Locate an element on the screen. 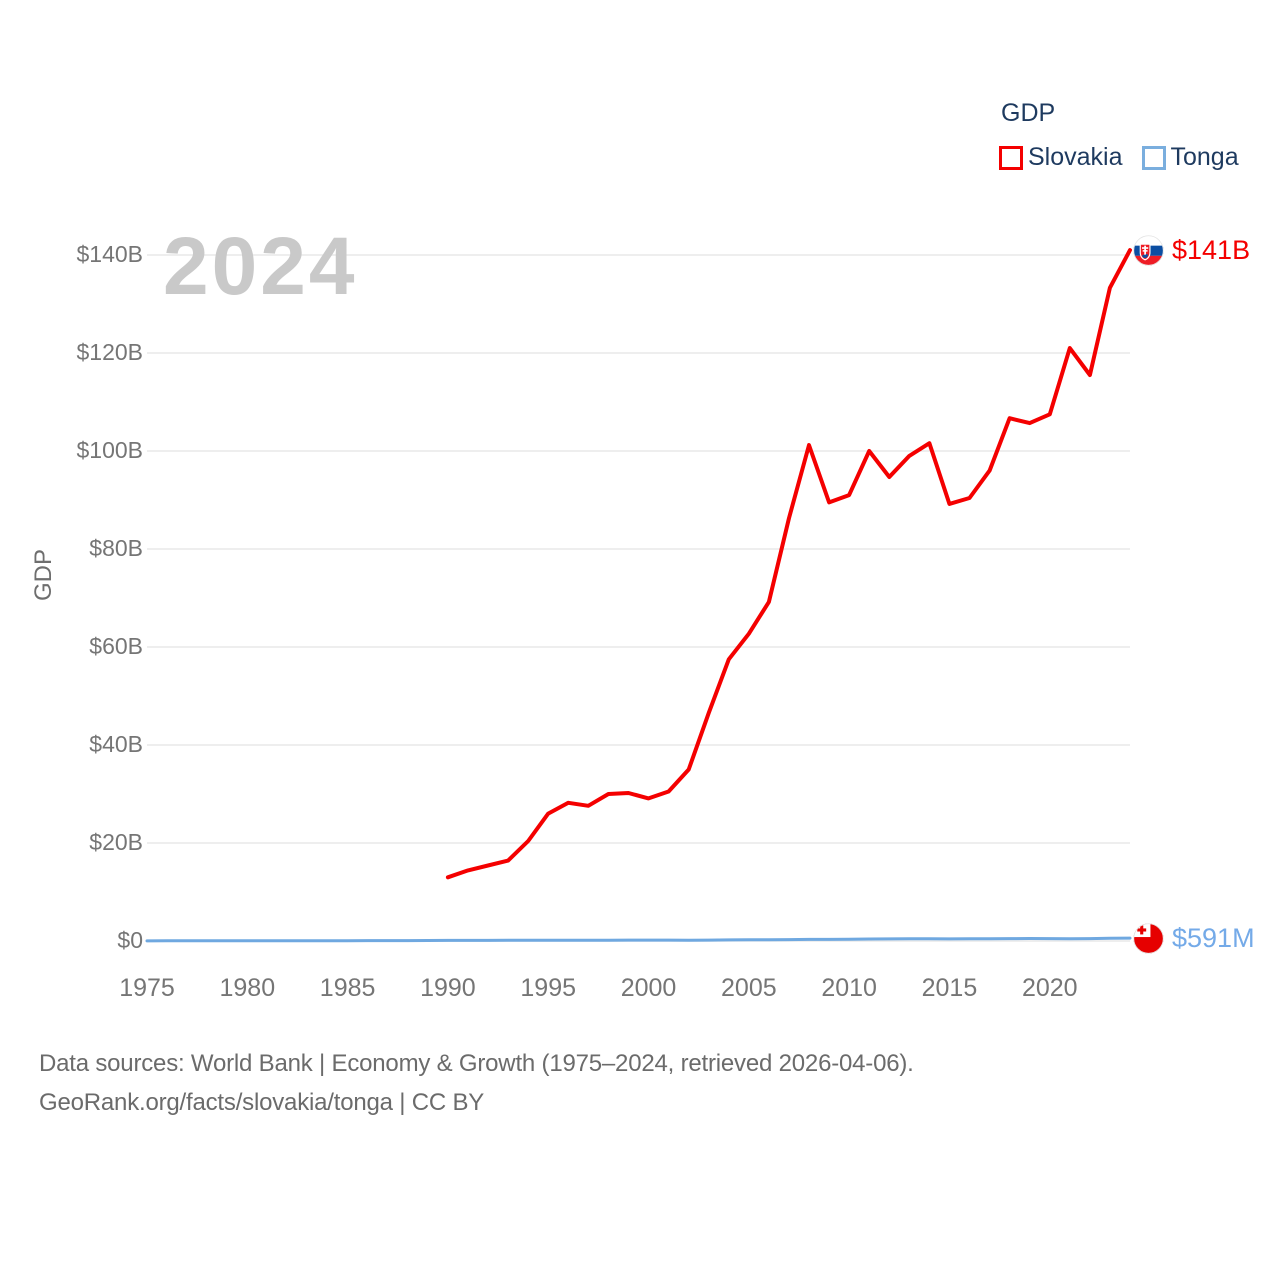 This screenshot has width=1280, height=1280. end-label-tonga: $591M is located at coordinates (1194, 938).